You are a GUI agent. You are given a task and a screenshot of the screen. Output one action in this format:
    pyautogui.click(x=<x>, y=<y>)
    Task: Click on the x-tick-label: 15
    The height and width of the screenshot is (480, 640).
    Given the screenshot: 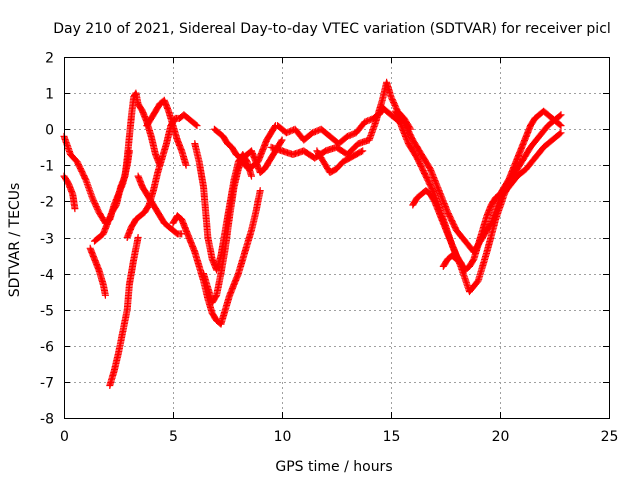 What is the action you would take?
    pyautogui.click(x=392, y=437)
    